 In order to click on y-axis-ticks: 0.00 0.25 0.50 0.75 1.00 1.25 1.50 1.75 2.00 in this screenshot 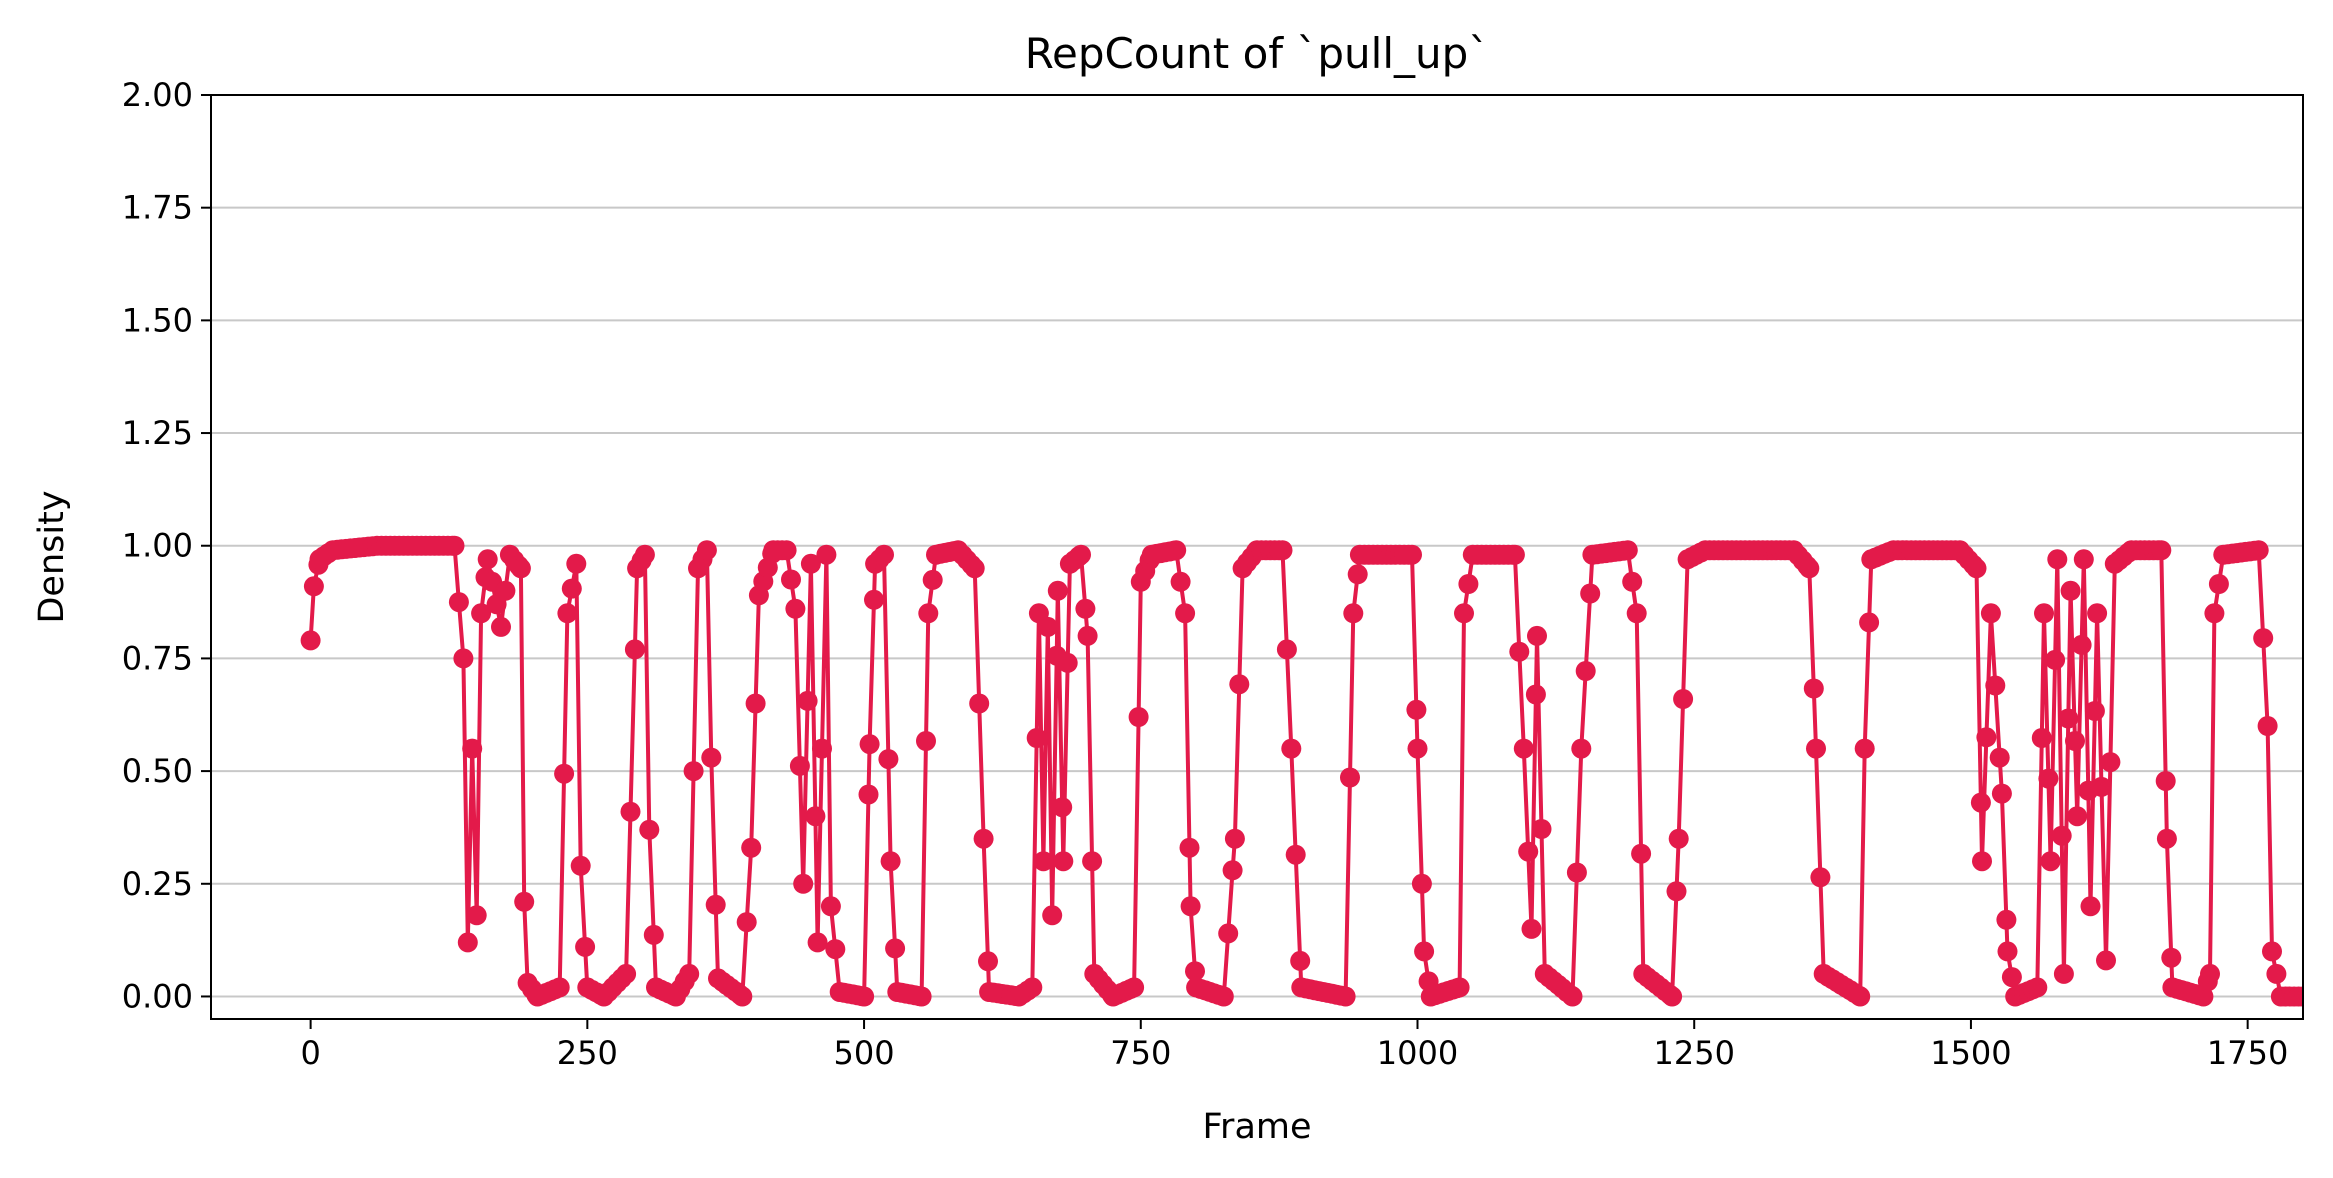, I will do `click(166, 545)`.